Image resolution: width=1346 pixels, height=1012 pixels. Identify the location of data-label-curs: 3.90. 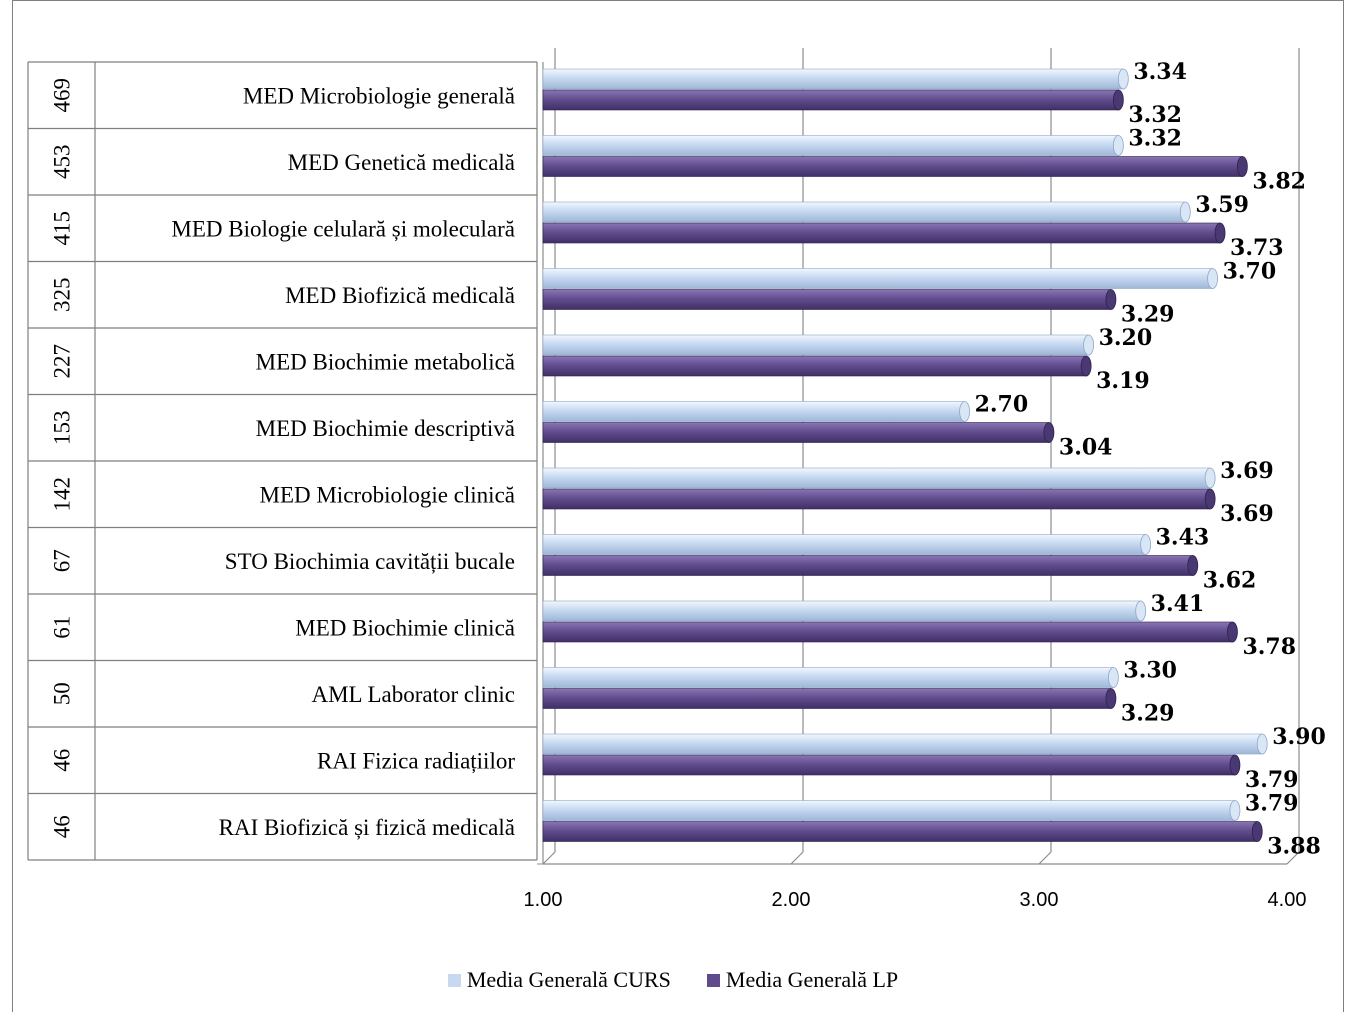
(1299, 737).